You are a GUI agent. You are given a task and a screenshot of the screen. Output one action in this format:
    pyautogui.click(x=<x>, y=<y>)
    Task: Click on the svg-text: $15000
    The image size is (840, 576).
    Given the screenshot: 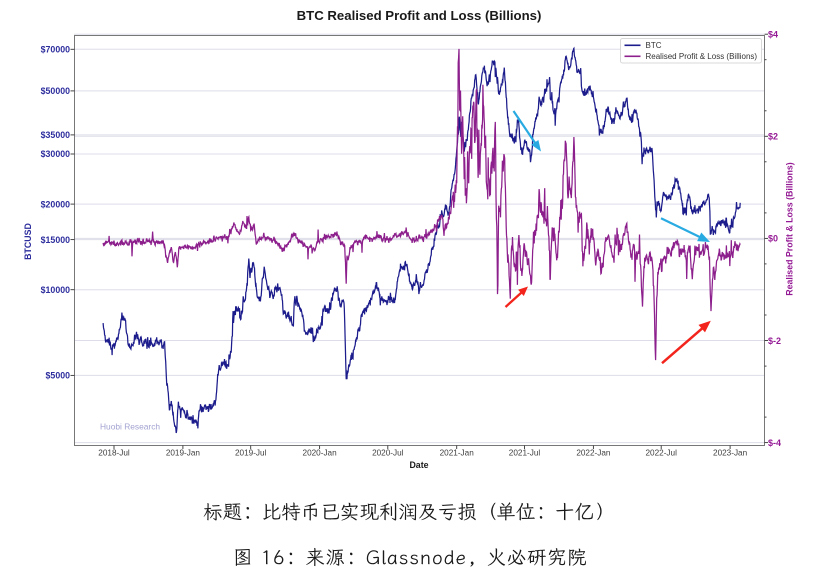 What is the action you would take?
    pyautogui.click(x=55, y=240)
    